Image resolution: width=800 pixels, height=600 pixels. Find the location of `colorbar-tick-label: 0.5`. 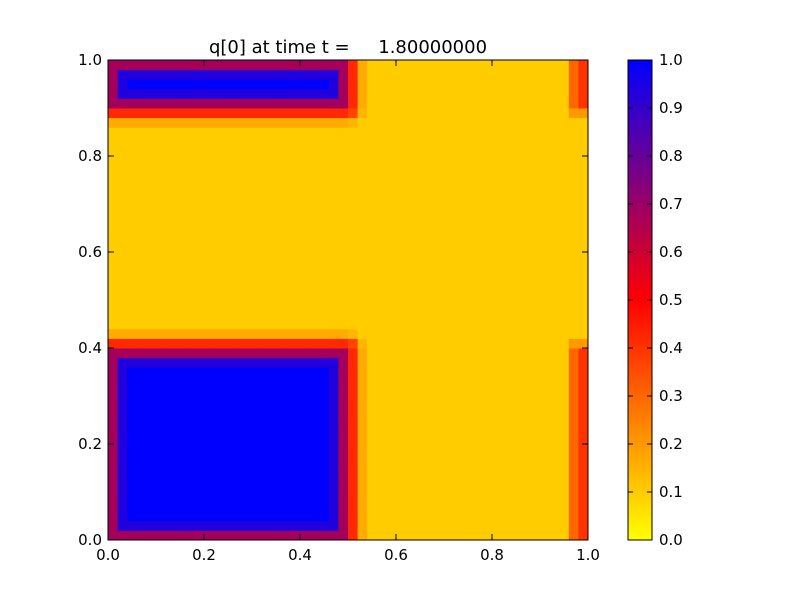

colorbar-tick-label: 0.5 is located at coordinates (671, 300).